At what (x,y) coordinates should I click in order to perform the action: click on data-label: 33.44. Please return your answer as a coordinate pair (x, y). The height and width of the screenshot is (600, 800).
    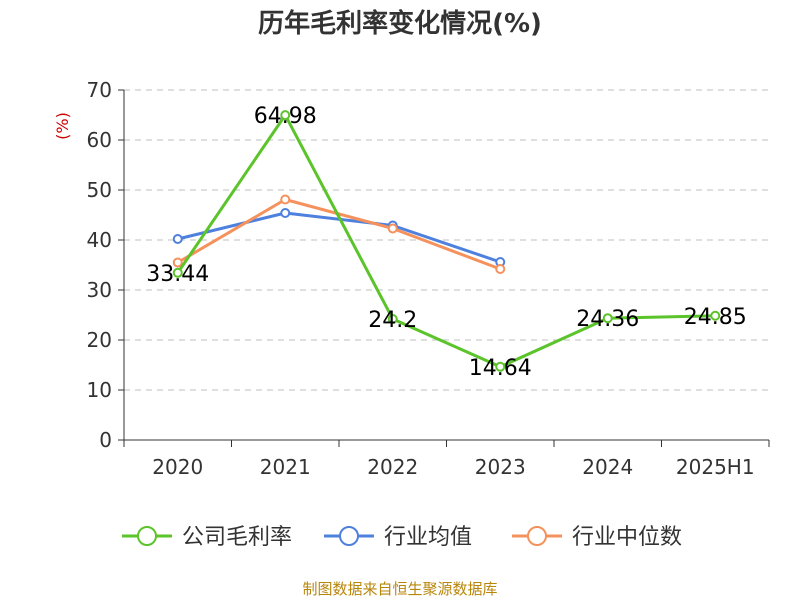
    Looking at the image, I should click on (177, 274).